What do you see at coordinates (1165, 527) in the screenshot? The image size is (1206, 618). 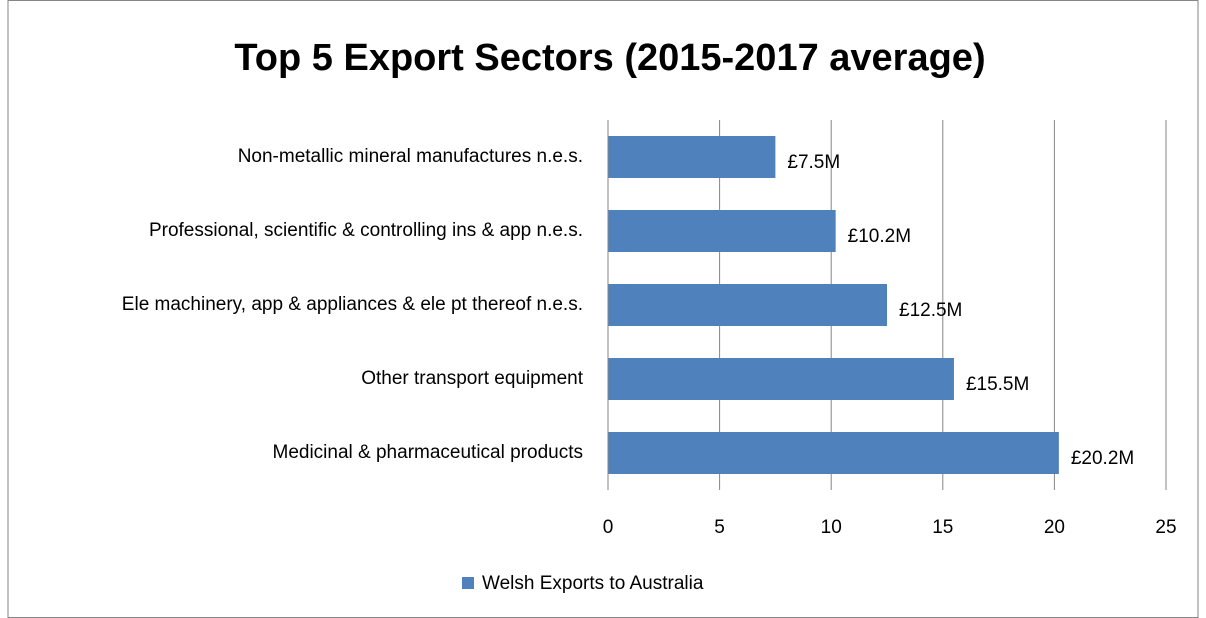 I see `x-tick-label: 25` at bounding box center [1165, 527].